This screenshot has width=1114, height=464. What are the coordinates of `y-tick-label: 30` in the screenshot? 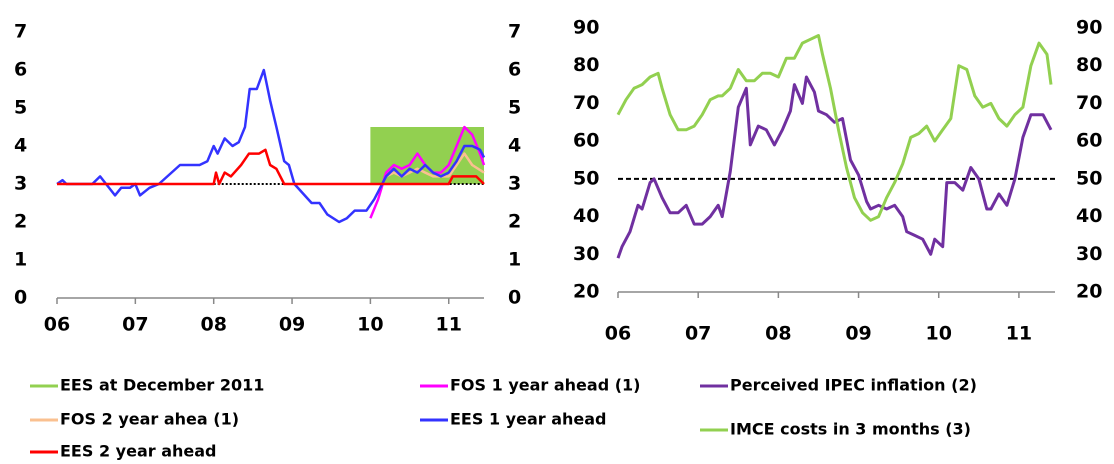 It's located at (586, 254).